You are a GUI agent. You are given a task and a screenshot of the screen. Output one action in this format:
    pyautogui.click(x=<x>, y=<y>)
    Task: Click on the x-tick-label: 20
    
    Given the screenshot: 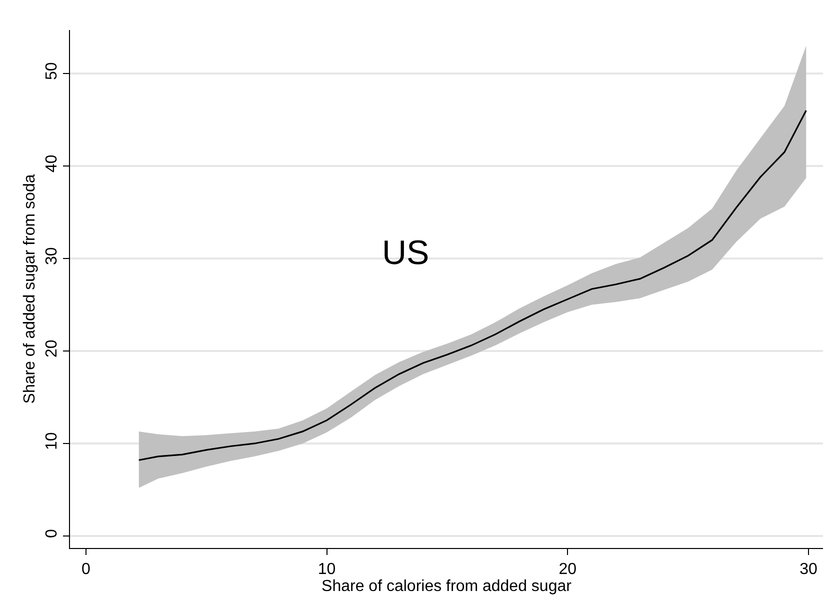 What is the action you would take?
    pyautogui.click(x=567, y=569)
    